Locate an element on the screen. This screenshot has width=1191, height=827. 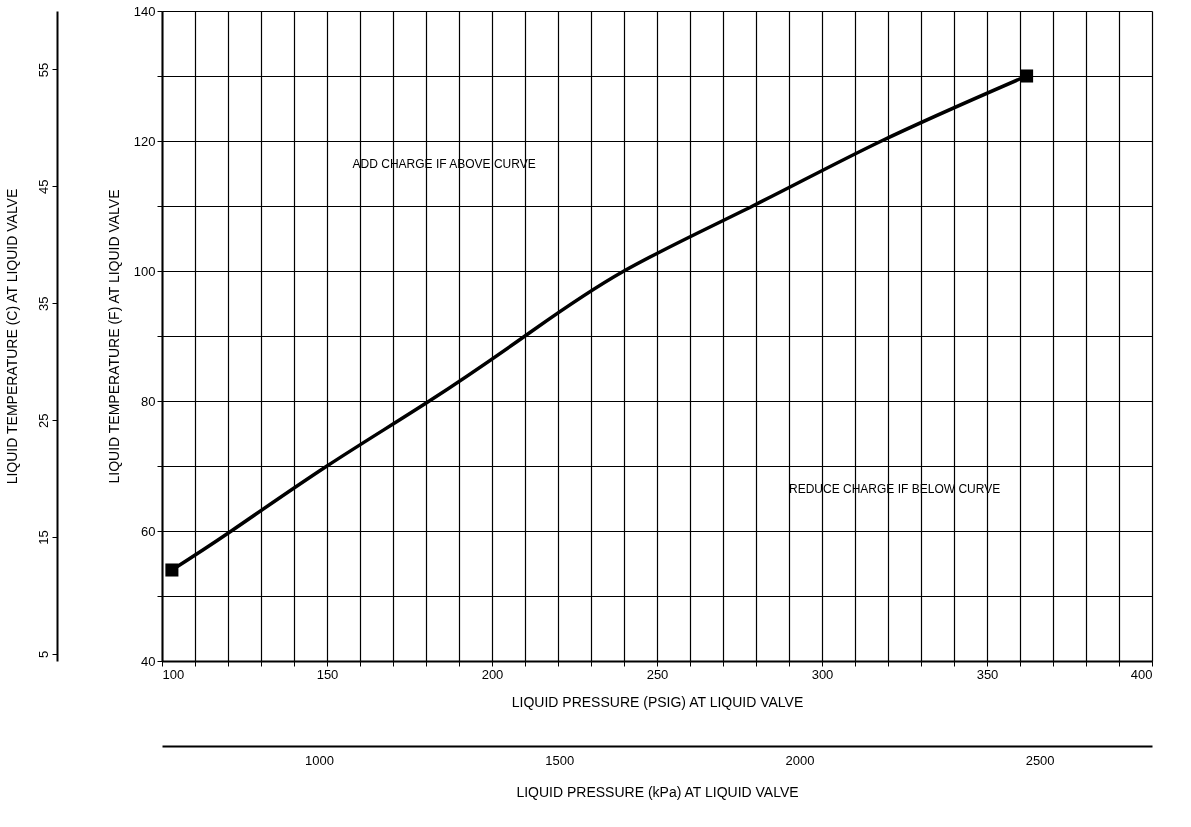
x-tick-label: 350 is located at coordinates (987, 674).